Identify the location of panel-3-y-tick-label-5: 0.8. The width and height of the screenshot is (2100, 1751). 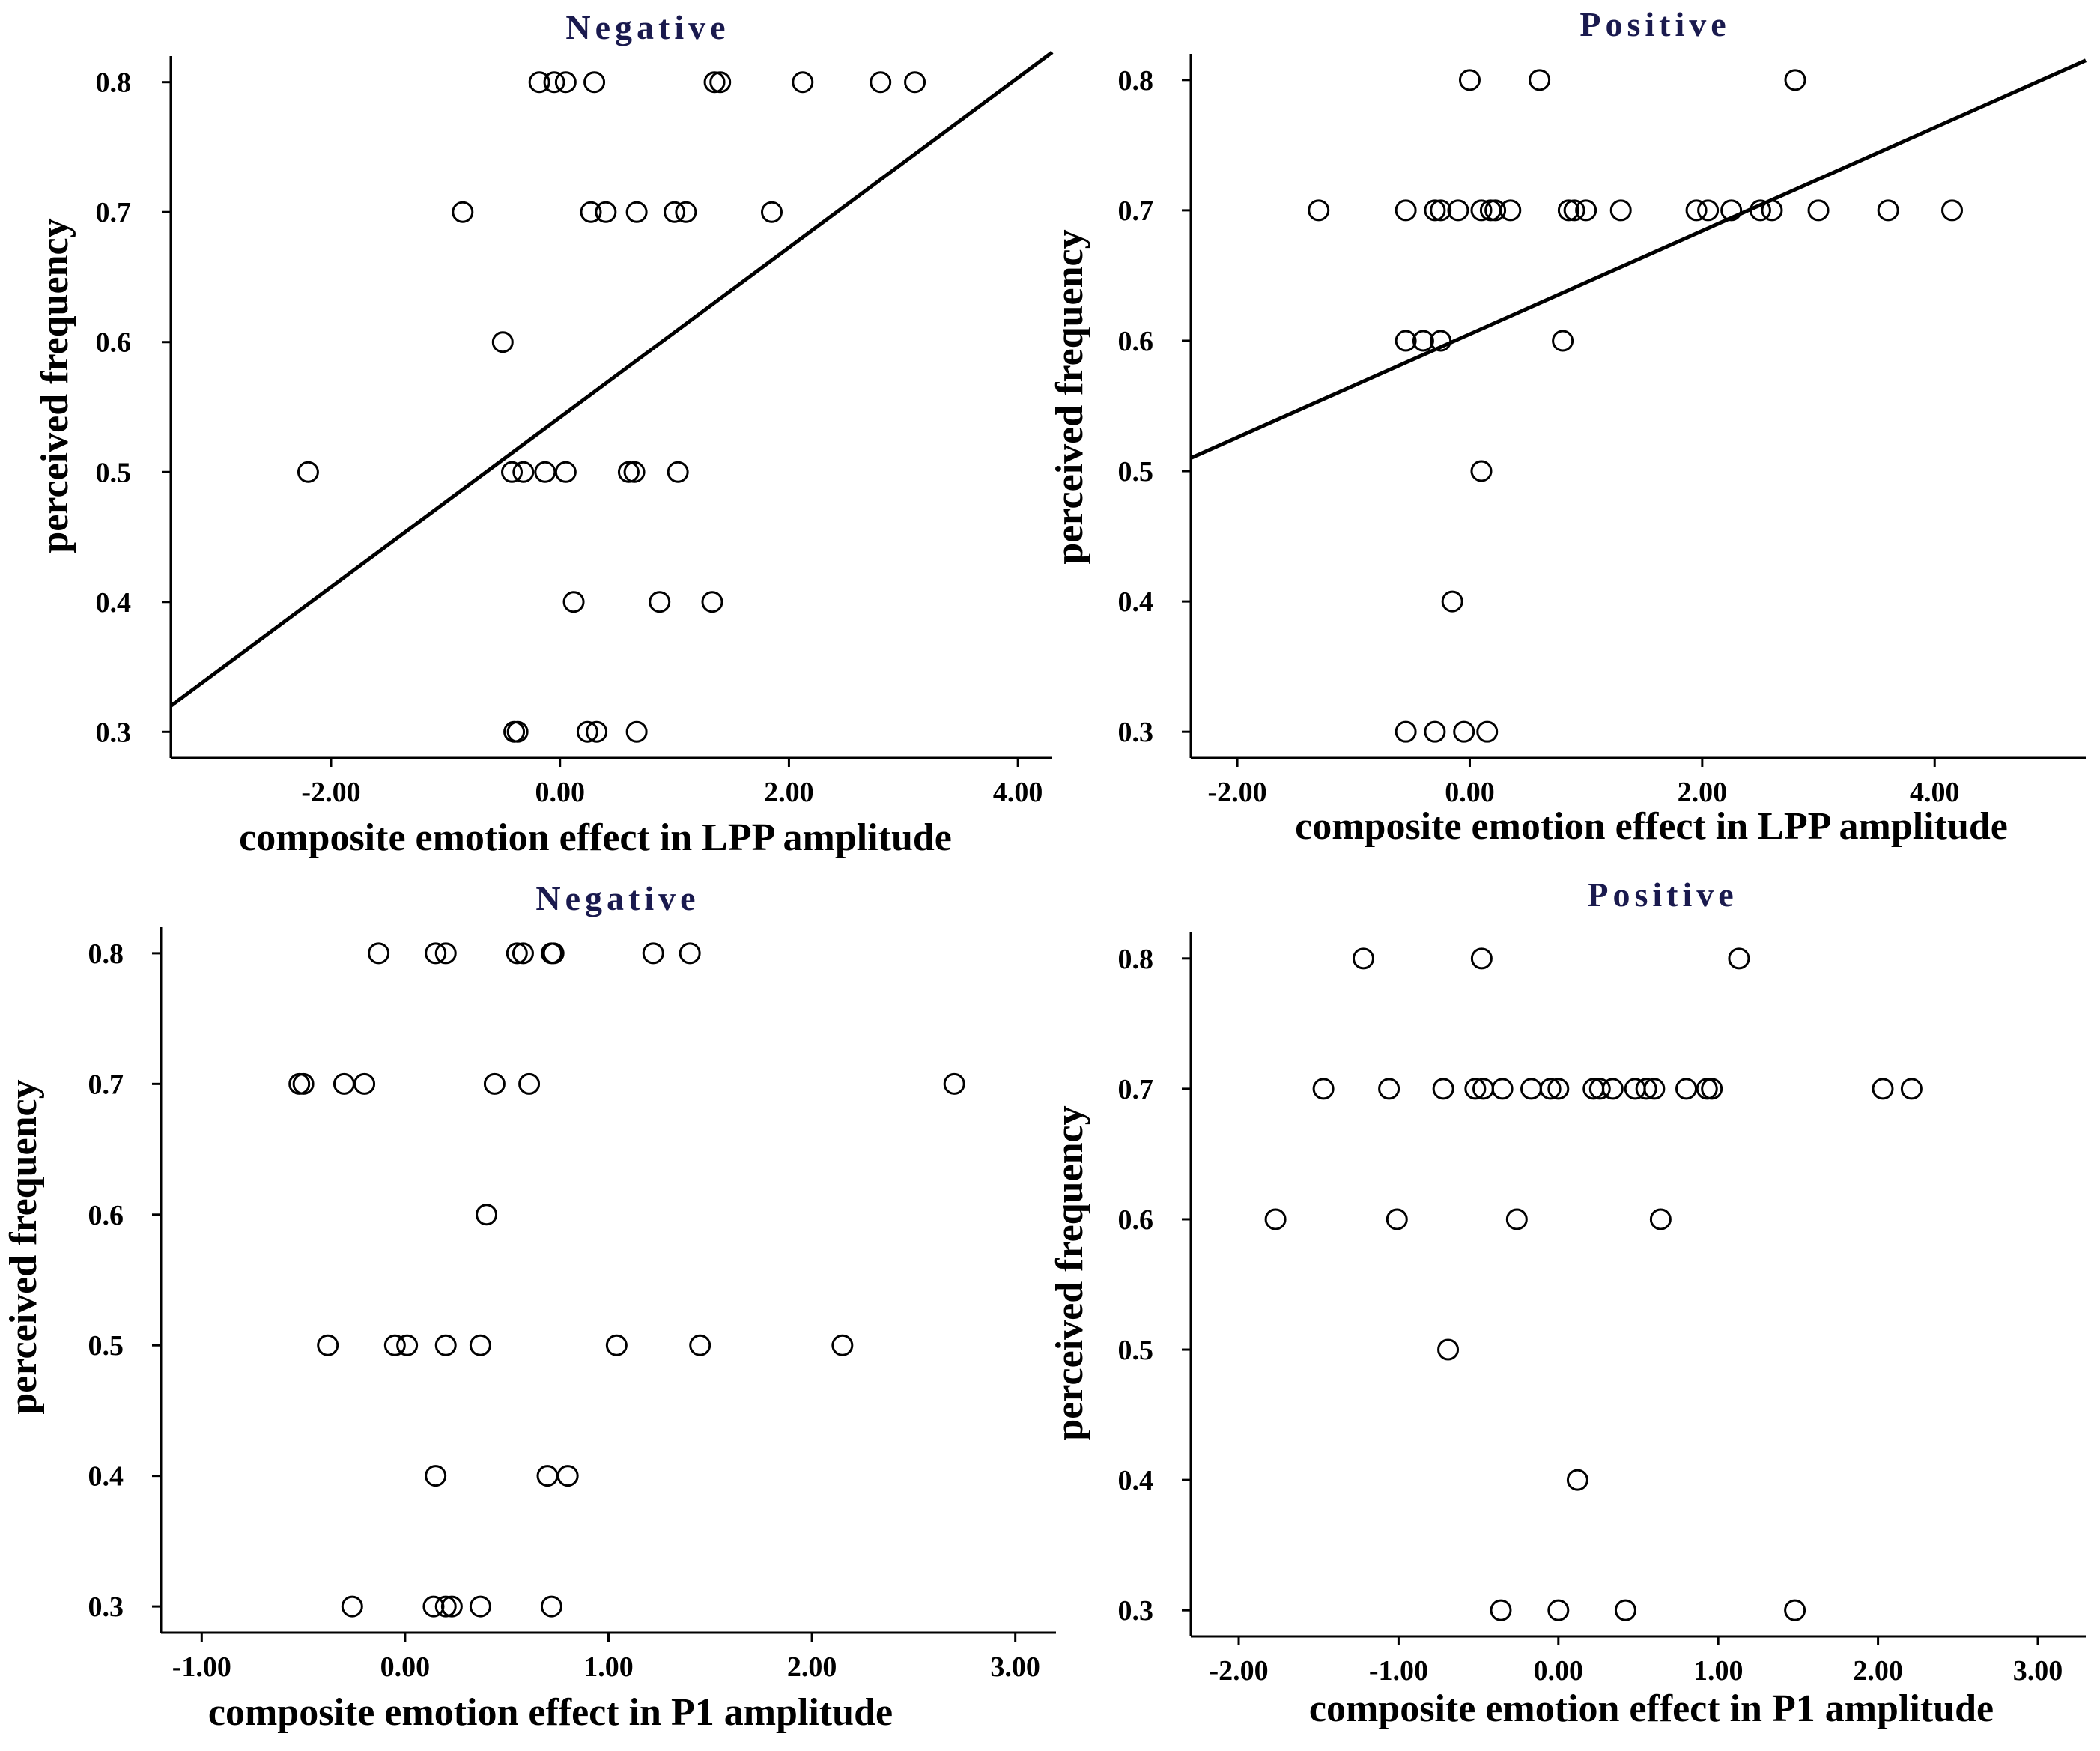
(106, 954).